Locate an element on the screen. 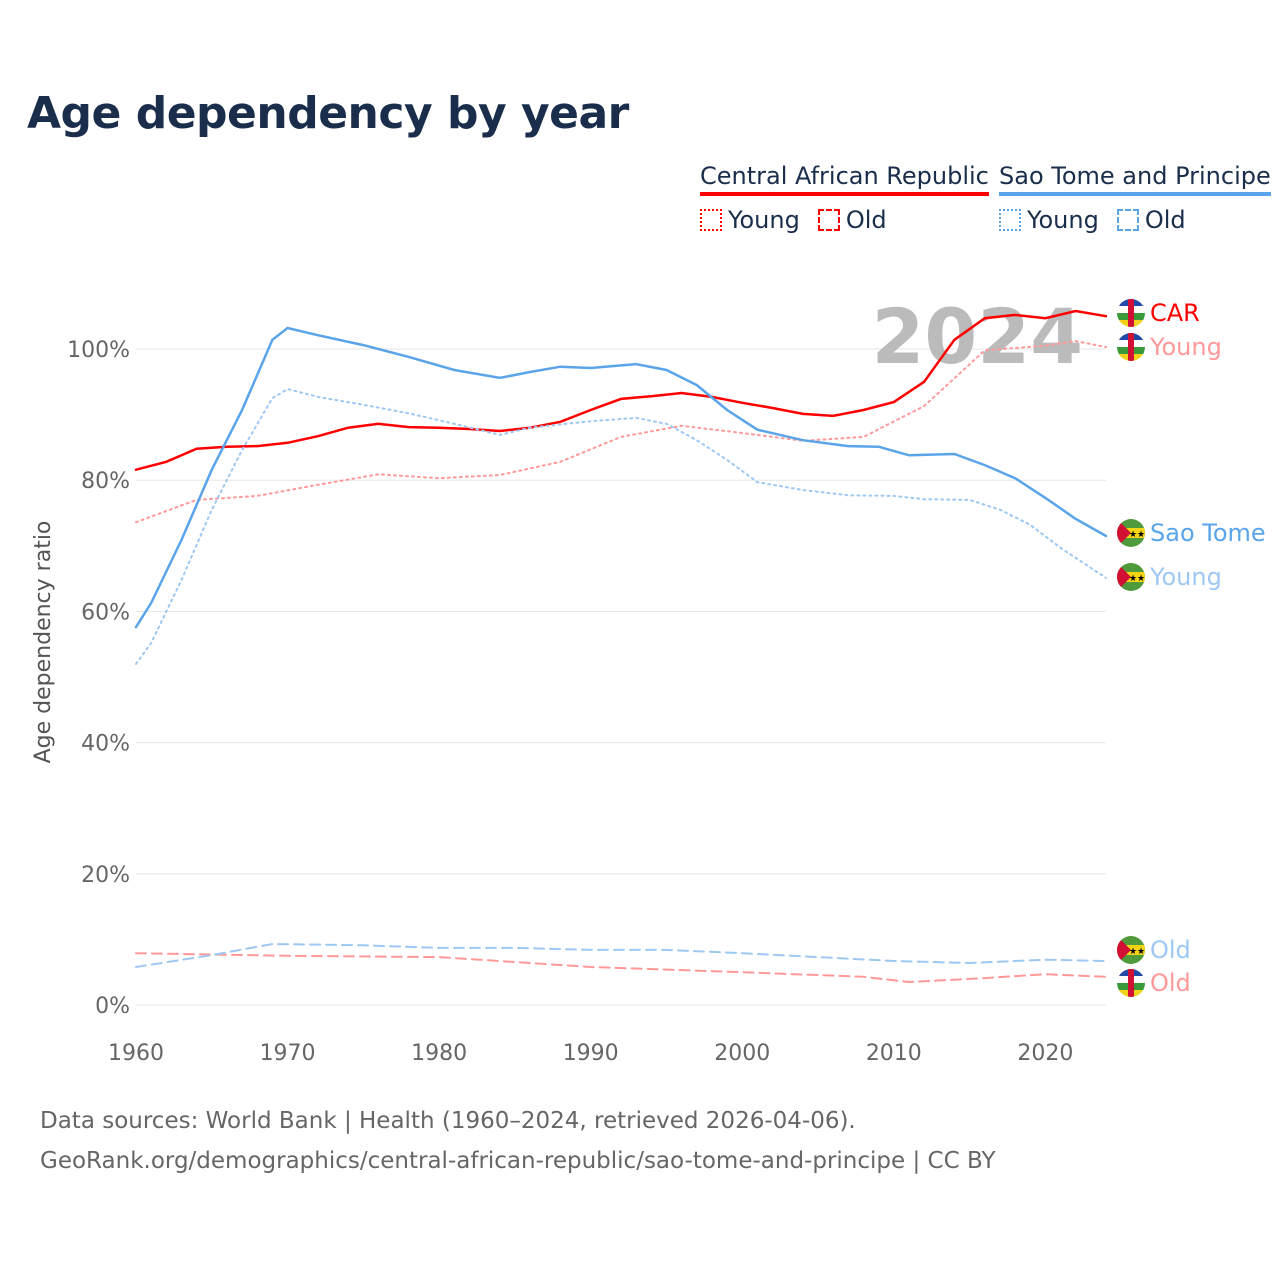 The width and height of the screenshot is (1280, 1280). y-tick-label: 60% is located at coordinates (105, 612).